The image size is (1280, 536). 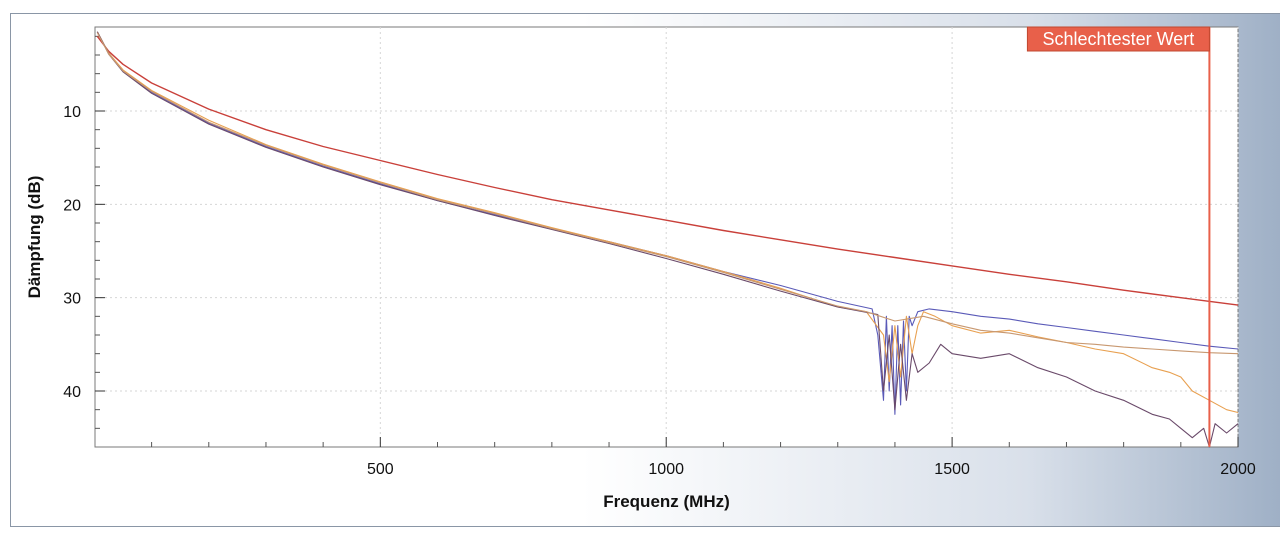 What do you see at coordinates (34, 237) in the screenshot?
I see `y-axis-title: Dämpfung (dB)` at bounding box center [34, 237].